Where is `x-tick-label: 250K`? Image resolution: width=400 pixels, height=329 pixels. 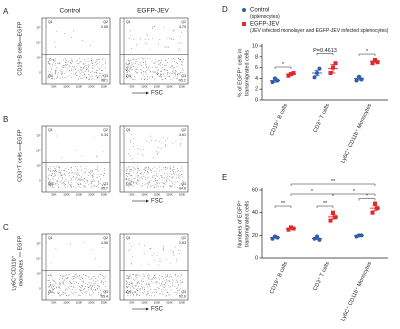 x-tick-label: 250K is located at coordinates (182, 195).